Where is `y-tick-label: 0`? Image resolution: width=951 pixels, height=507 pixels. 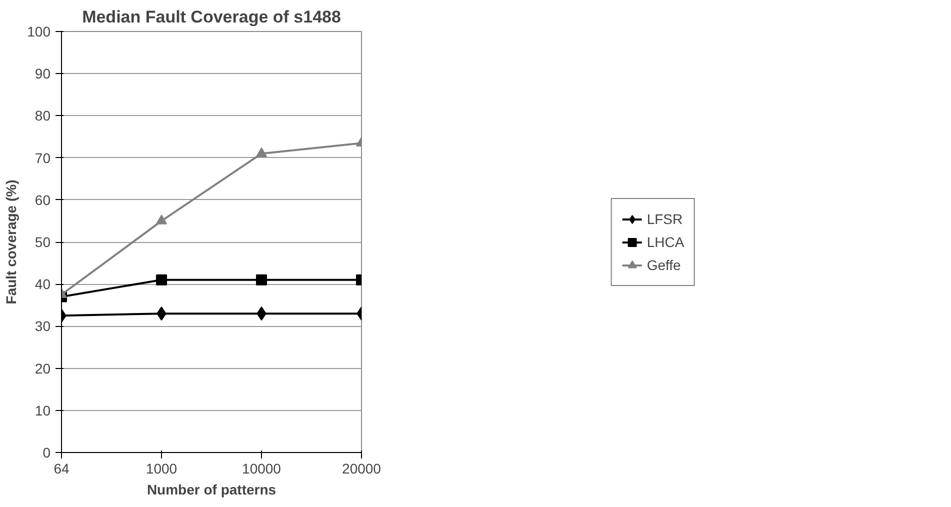
y-tick-label: 0 is located at coordinates (46, 452).